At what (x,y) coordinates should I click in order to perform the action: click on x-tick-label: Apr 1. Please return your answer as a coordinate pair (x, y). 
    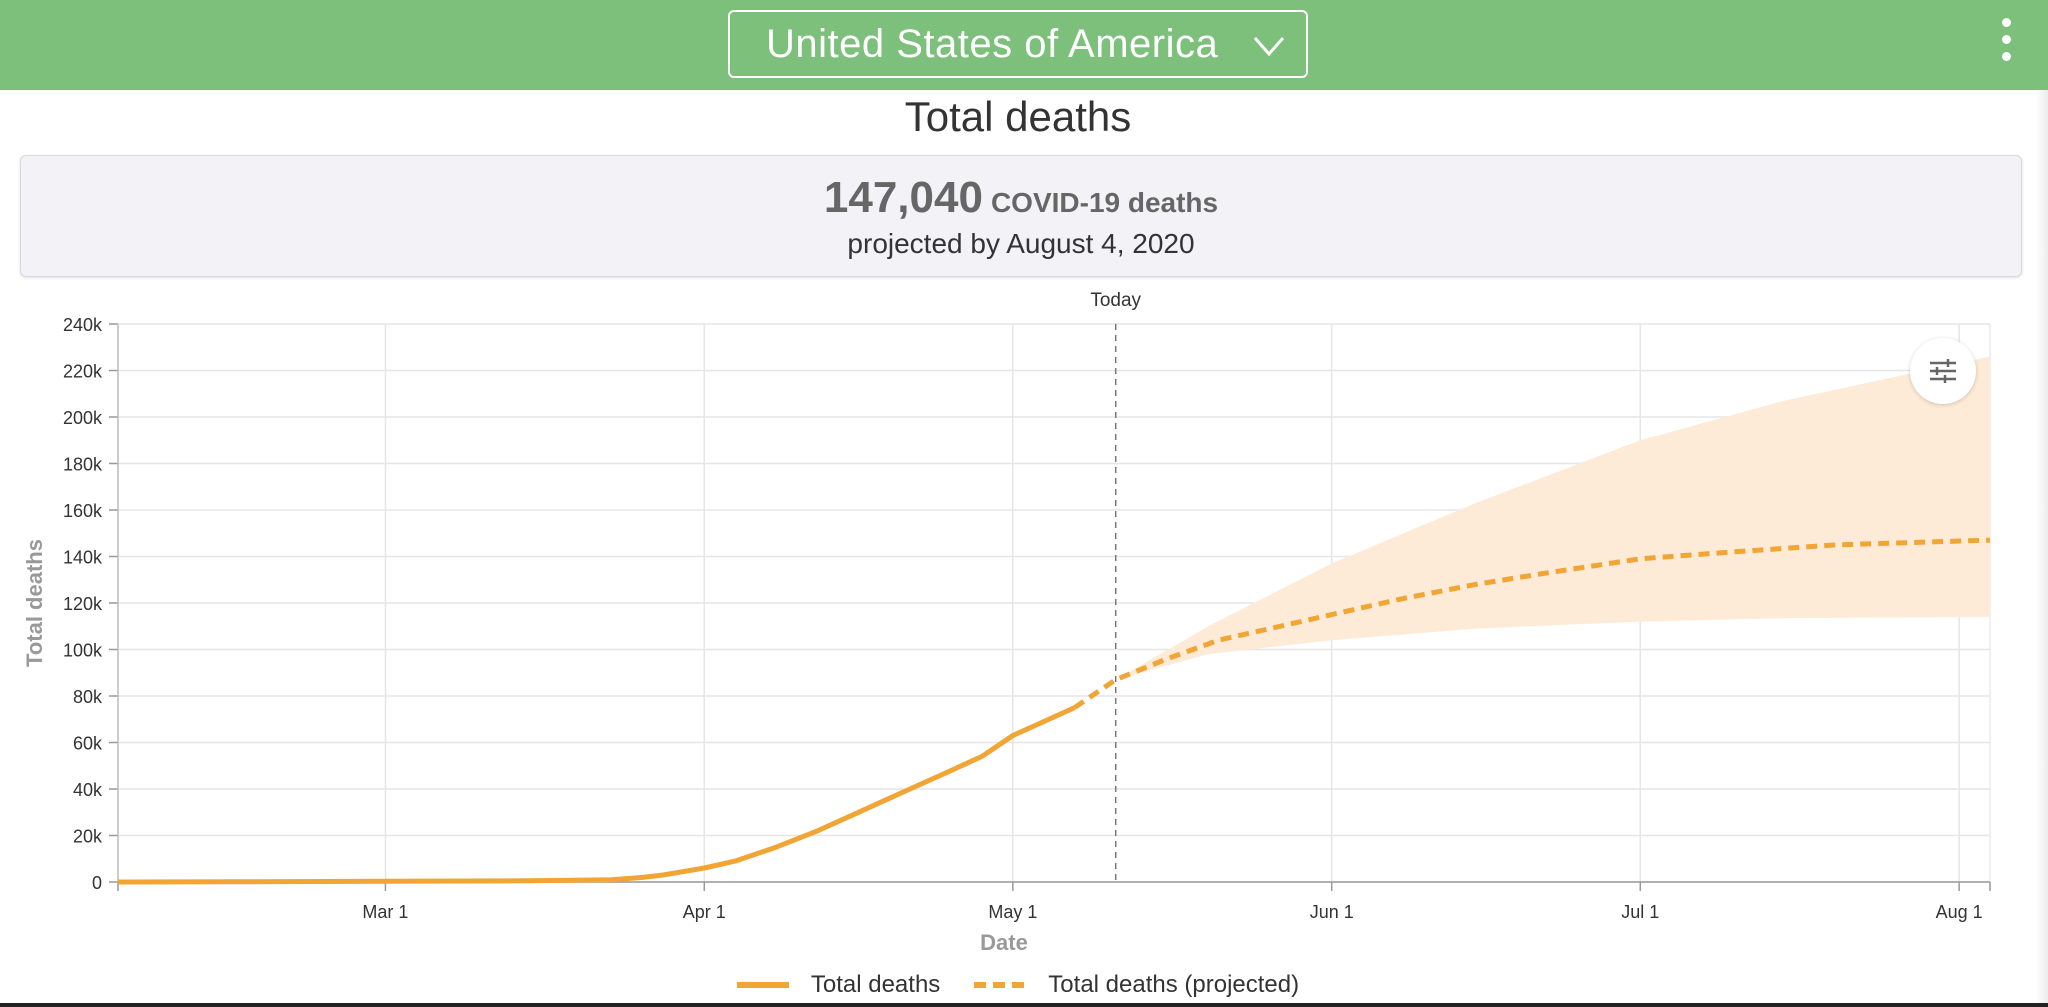
    Looking at the image, I should click on (704, 912).